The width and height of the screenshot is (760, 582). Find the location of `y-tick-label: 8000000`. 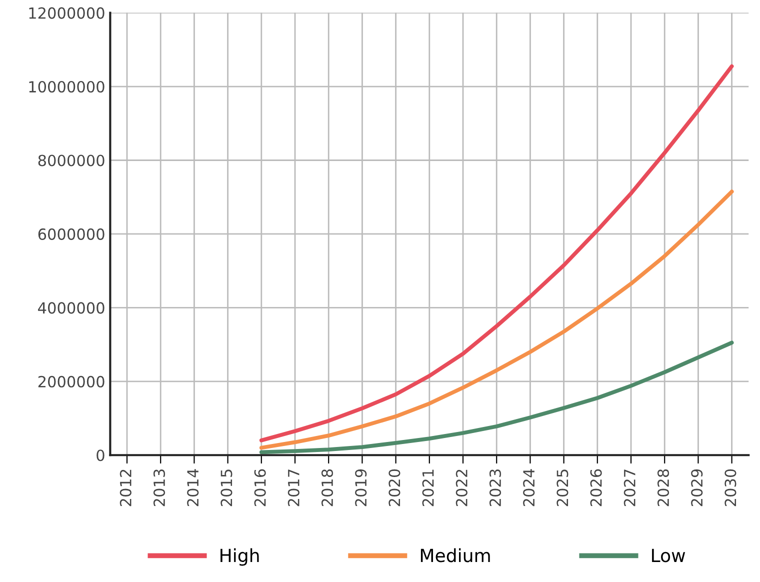

y-tick-label: 8000000 is located at coordinates (71, 160).